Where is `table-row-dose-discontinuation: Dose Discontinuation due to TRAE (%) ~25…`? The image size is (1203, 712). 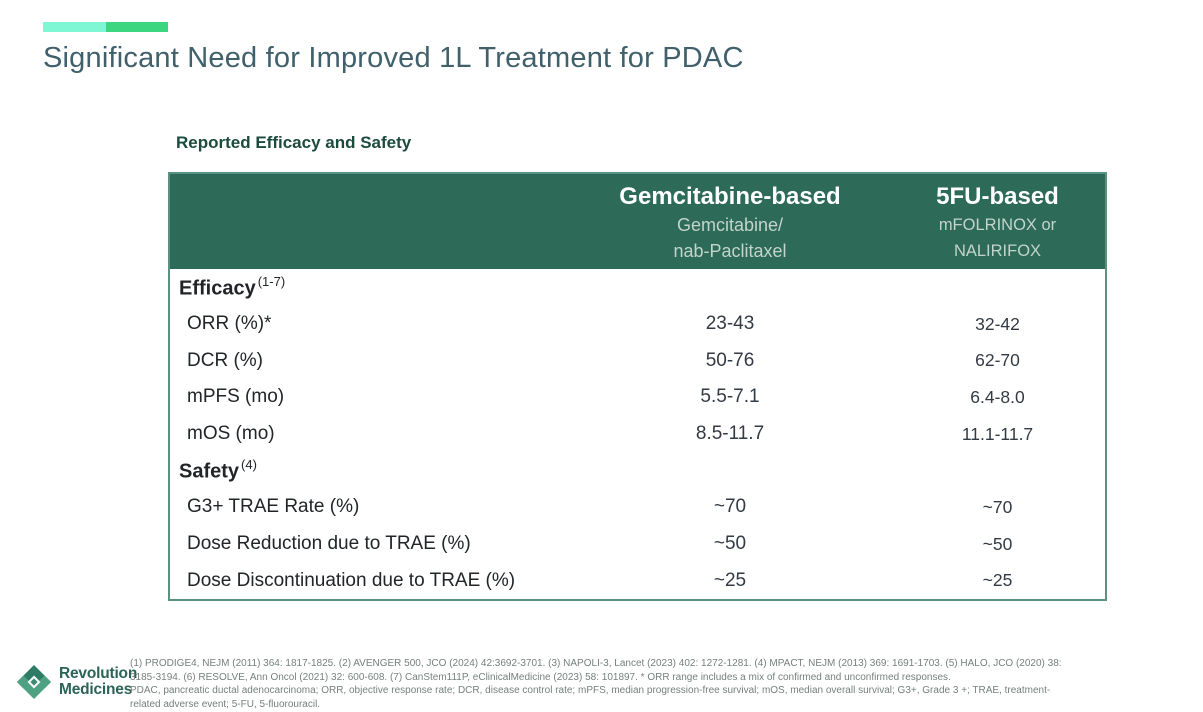
table-row-dose-discontinuation: Dose Discontinuation due to TRAE (%) ~25… is located at coordinates (637, 580).